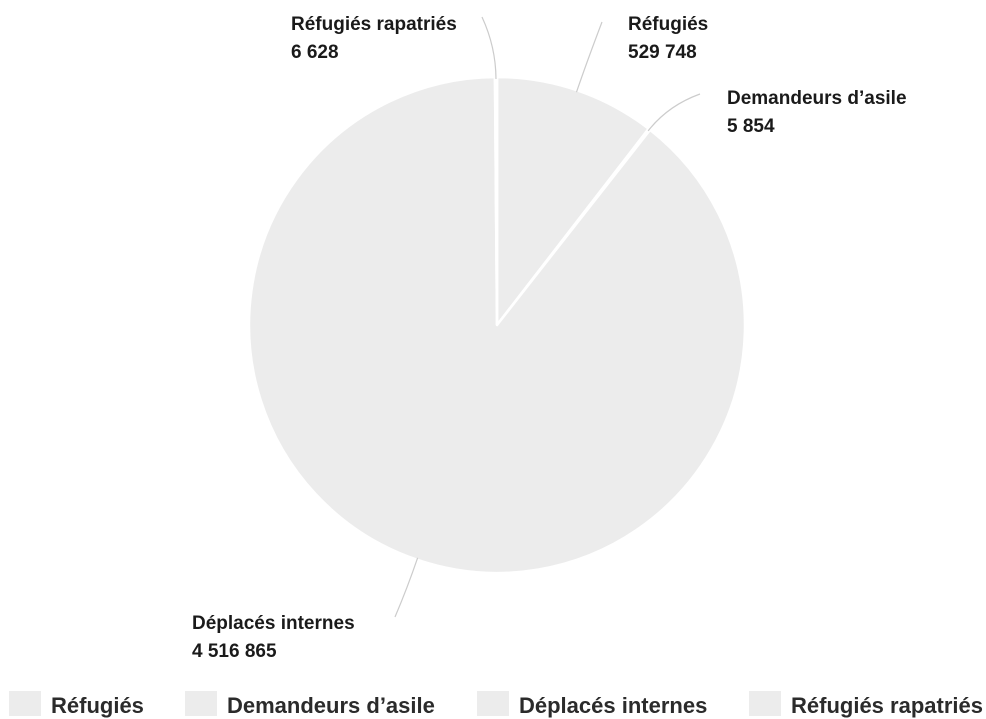 This screenshot has width=986, height=719. Describe the element at coordinates (374, 24) in the screenshot. I see `slice-label-name: Réfugiés rapatriés` at that location.